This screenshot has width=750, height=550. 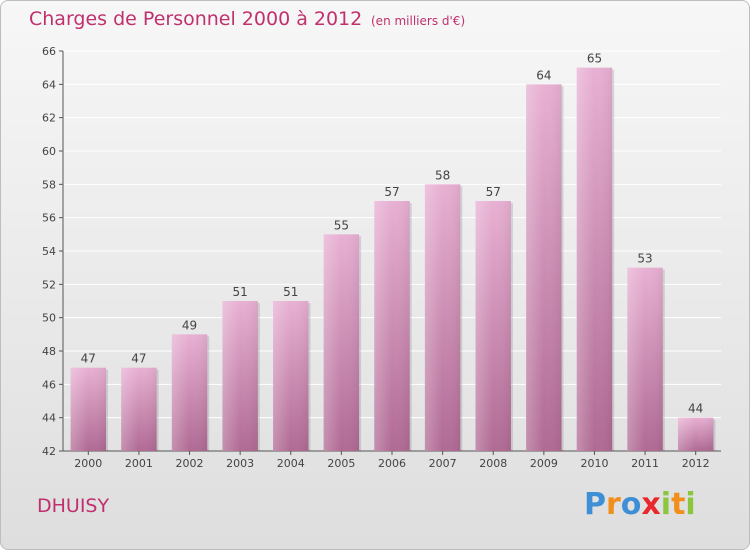 I want to click on proxiti-logo: Proxiti, so click(x=640, y=504).